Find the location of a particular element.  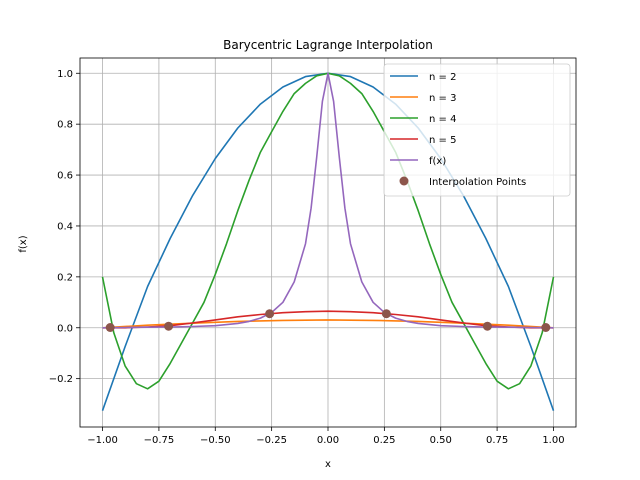

x-tick-label: 0.25 is located at coordinates (384, 440).